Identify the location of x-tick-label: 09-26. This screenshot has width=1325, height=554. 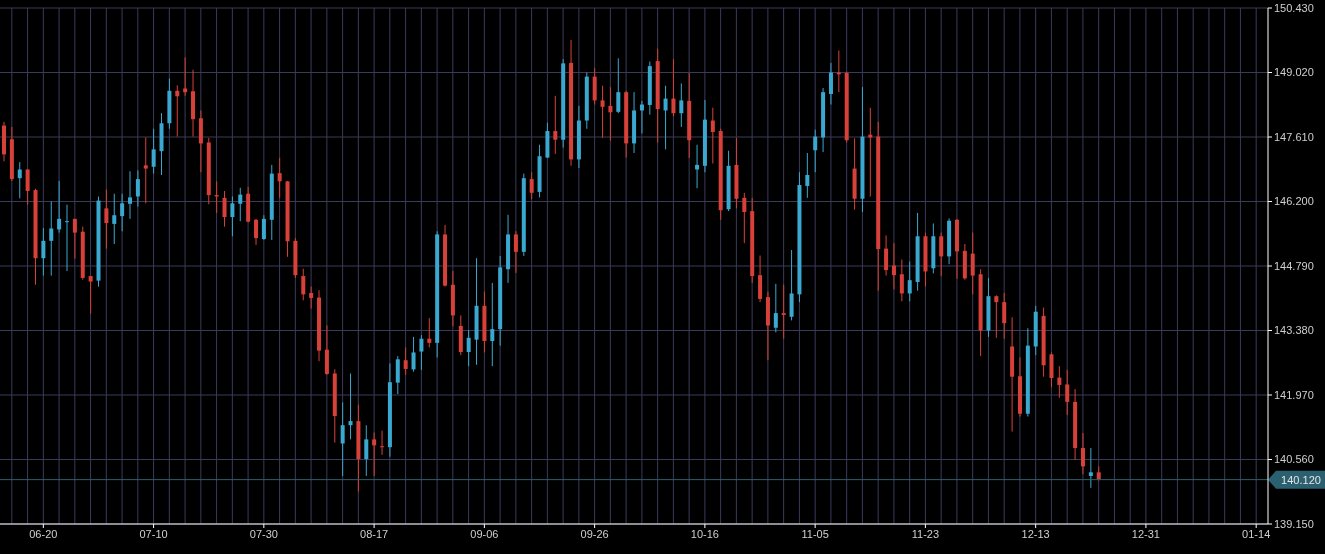
(594, 533).